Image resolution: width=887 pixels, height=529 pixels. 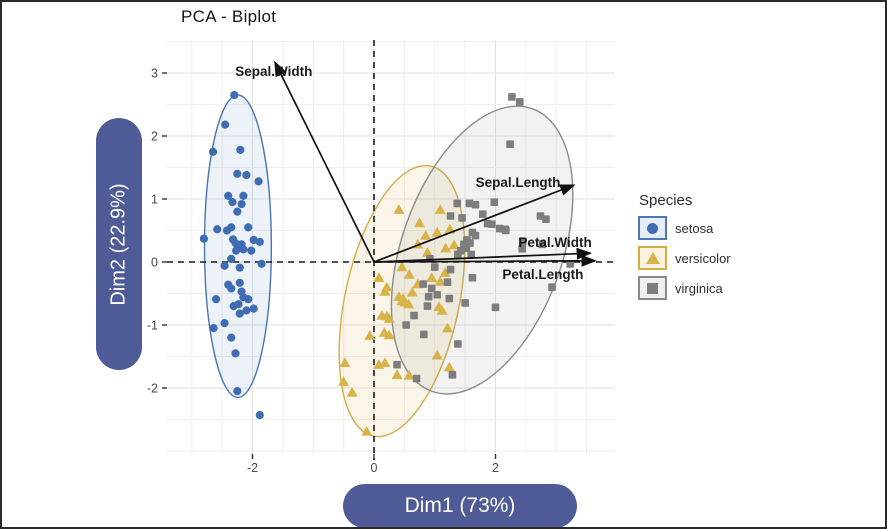 I want to click on legend: Species setosa versicolor virginica, so click(x=684, y=249).